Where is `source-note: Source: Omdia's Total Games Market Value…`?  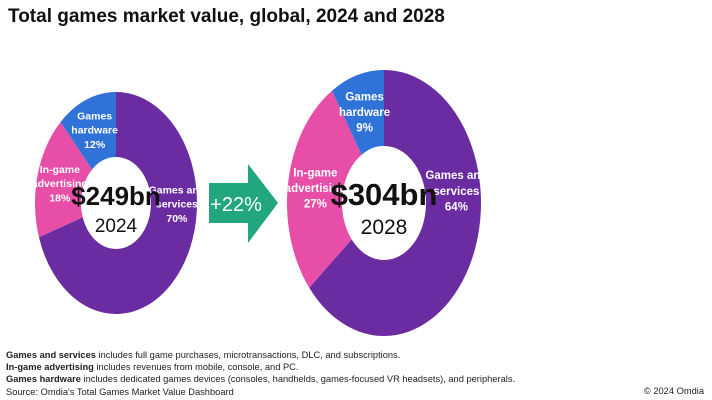
source-note: Source: Omdia's Total Games Market Value… is located at coordinates (120, 391).